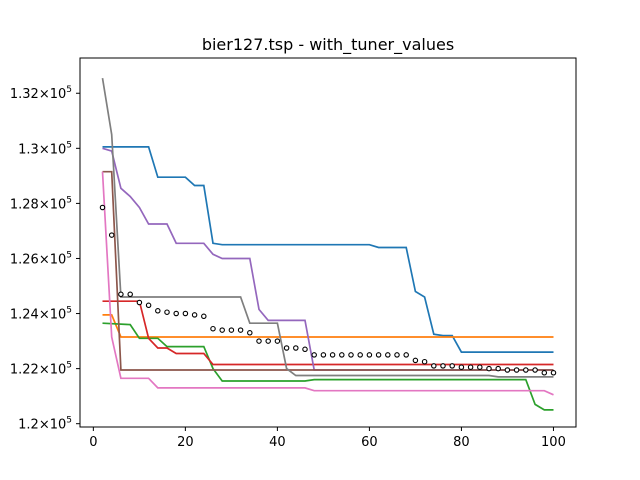 Image resolution: width=640 pixels, height=480 pixels. What do you see at coordinates (369, 442) in the screenshot?
I see `x-tick-label: 60` at bounding box center [369, 442].